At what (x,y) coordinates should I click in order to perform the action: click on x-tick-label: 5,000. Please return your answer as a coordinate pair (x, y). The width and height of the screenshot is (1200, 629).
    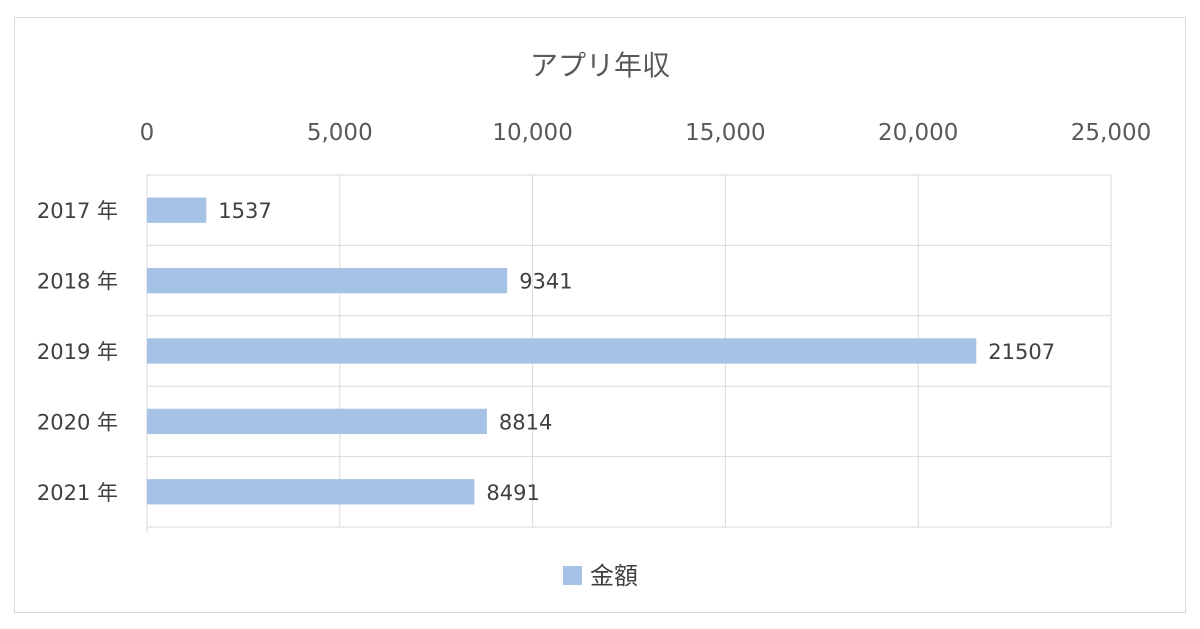
    Looking at the image, I should click on (340, 133).